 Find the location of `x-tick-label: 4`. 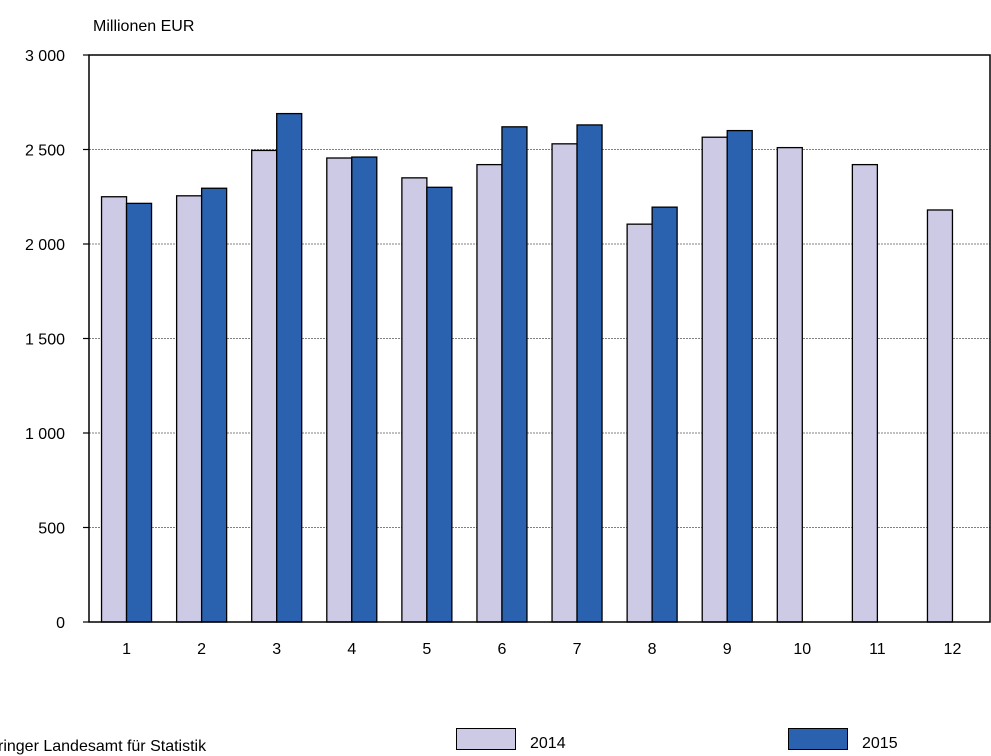

x-tick-label: 4 is located at coordinates (351, 649).